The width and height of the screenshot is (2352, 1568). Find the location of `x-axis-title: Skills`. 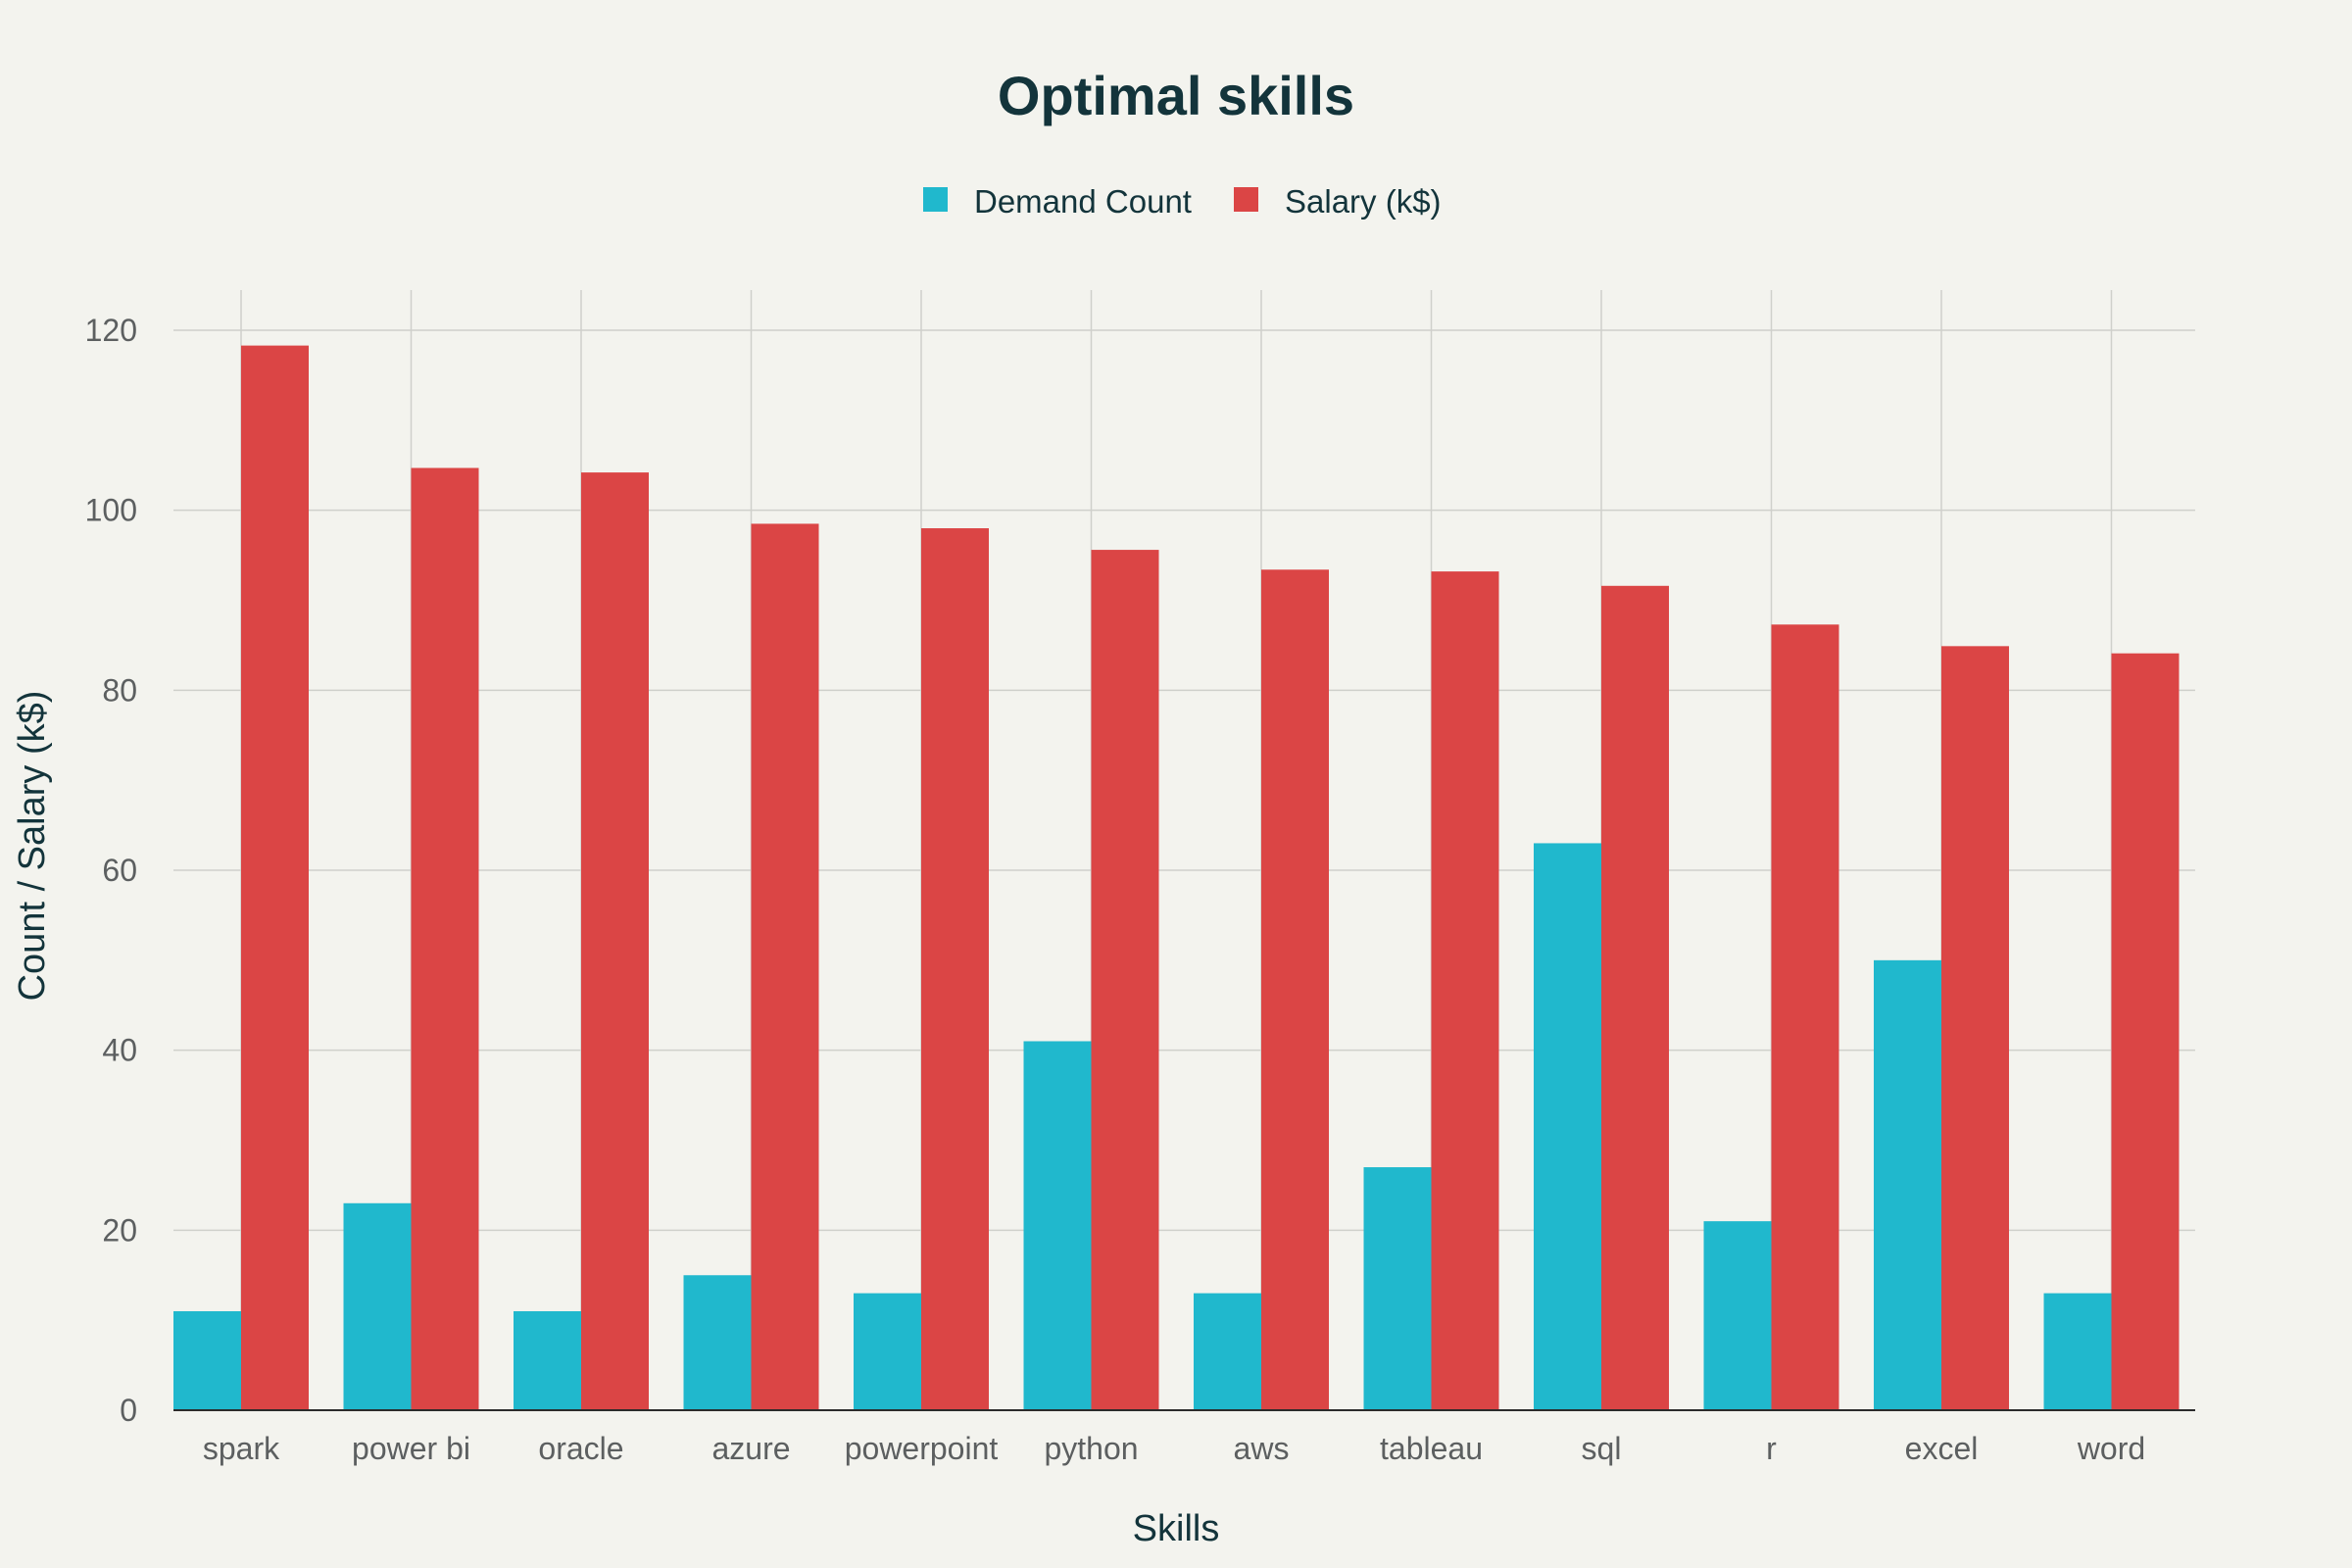

x-axis-title: Skills is located at coordinates (1176, 1528).